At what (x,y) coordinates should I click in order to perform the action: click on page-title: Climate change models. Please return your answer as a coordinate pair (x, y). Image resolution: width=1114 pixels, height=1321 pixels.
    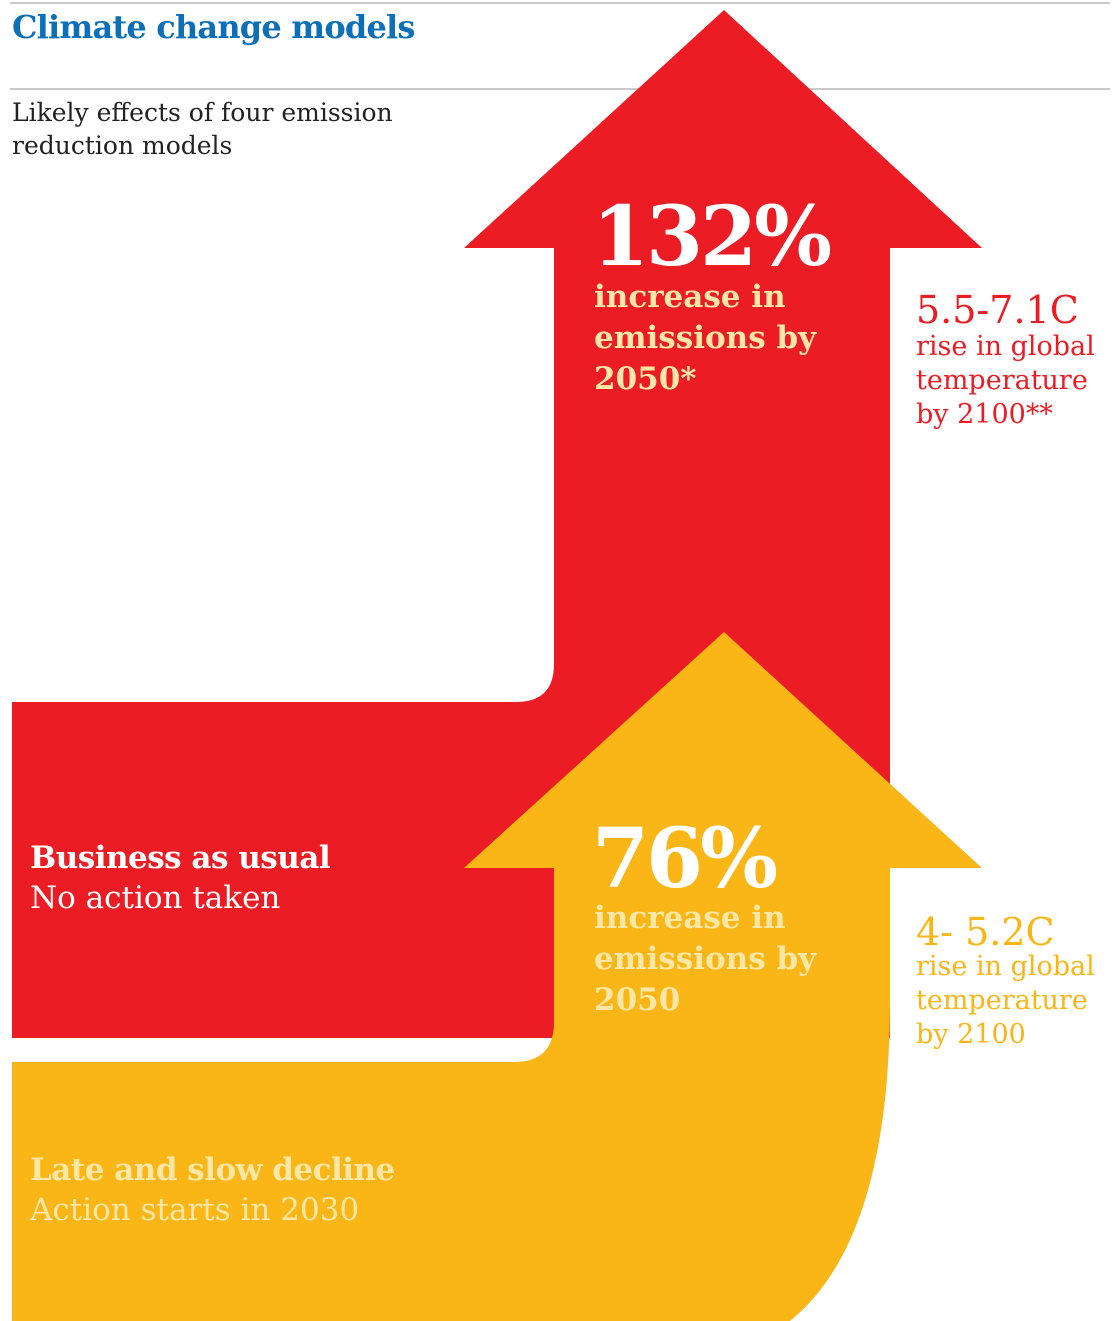
    Looking at the image, I should click on (213, 27).